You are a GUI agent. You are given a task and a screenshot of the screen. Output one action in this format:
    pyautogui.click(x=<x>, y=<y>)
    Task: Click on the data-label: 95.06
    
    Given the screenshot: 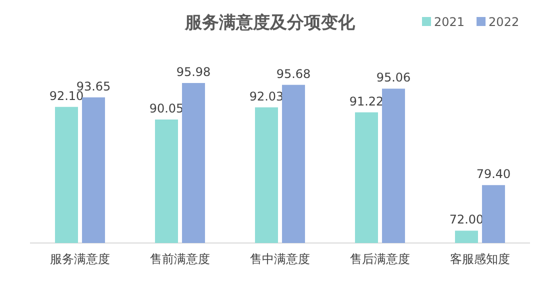 What is the action you would take?
    pyautogui.click(x=393, y=77)
    